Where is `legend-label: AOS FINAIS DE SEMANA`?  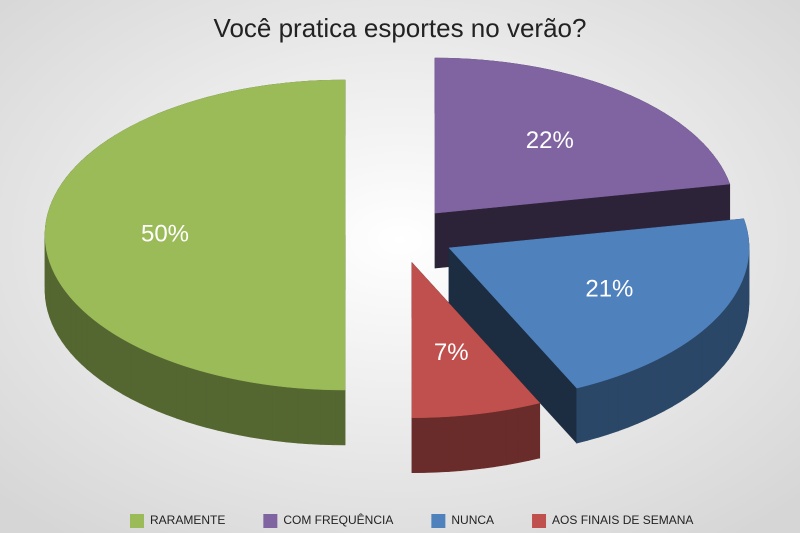 legend-label: AOS FINAIS DE SEMANA is located at coordinates (622, 520).